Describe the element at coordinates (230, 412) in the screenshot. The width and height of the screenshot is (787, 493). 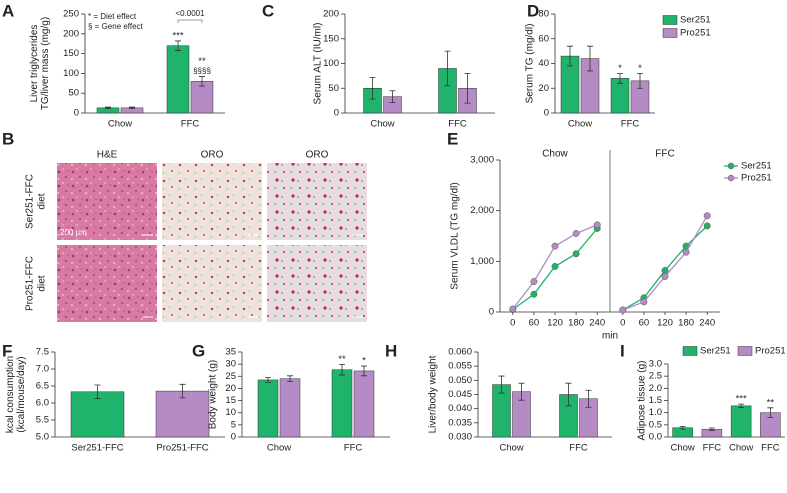
I see `y-tick-label: 10` at that location.